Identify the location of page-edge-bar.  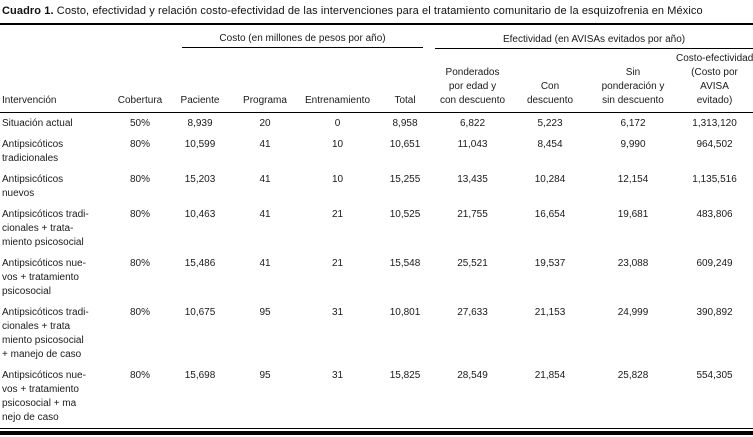
(376, 432).